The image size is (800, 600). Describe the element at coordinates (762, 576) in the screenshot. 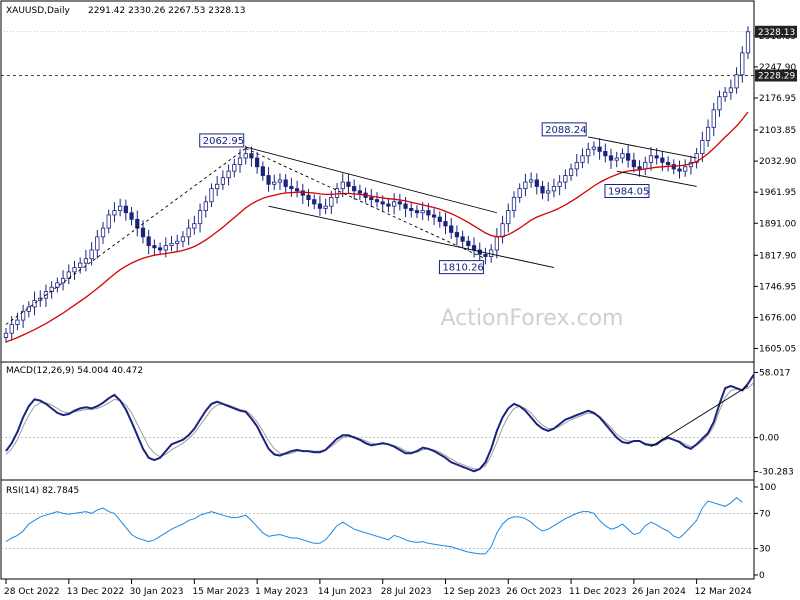

I see `rsi-tick-label: 0` at that location.